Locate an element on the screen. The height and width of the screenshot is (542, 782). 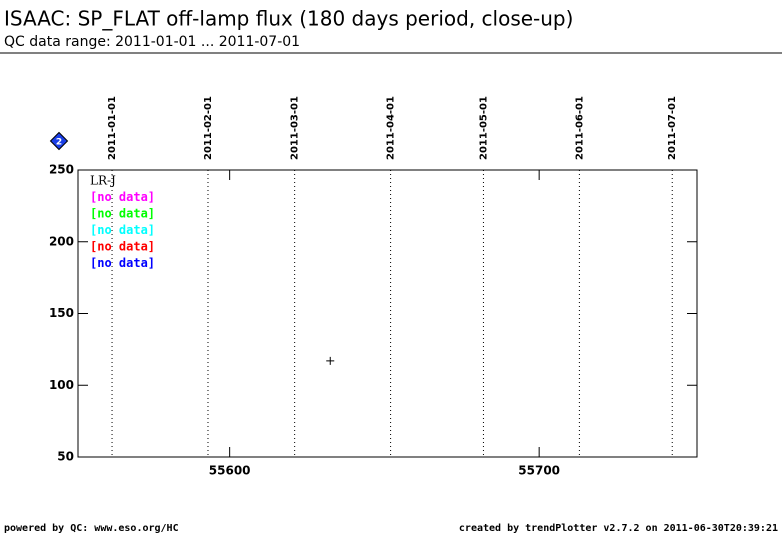
y-tick-label: 50 is located at coordinates (65, 457).